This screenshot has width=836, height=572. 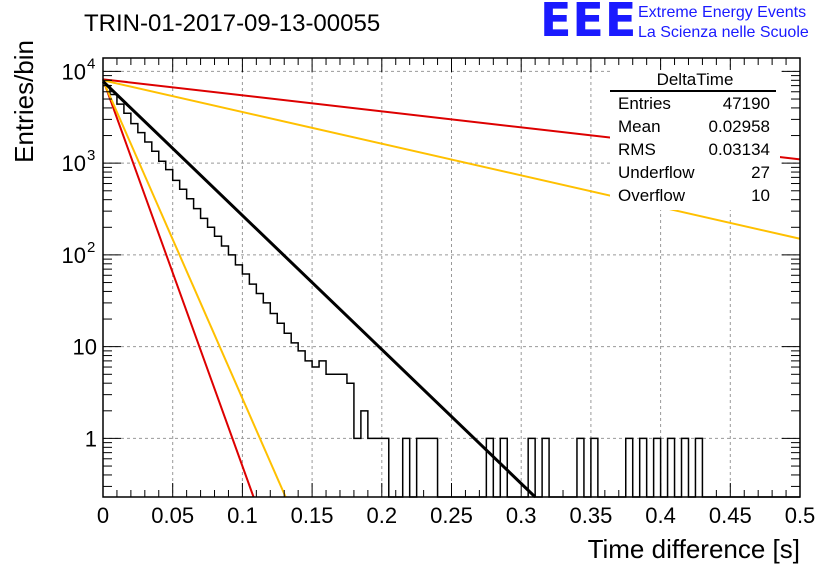 What do you see at coordinates (760, 172) in the screenshot?
I see `stats-value: 27` at bounding box center [760, 172].